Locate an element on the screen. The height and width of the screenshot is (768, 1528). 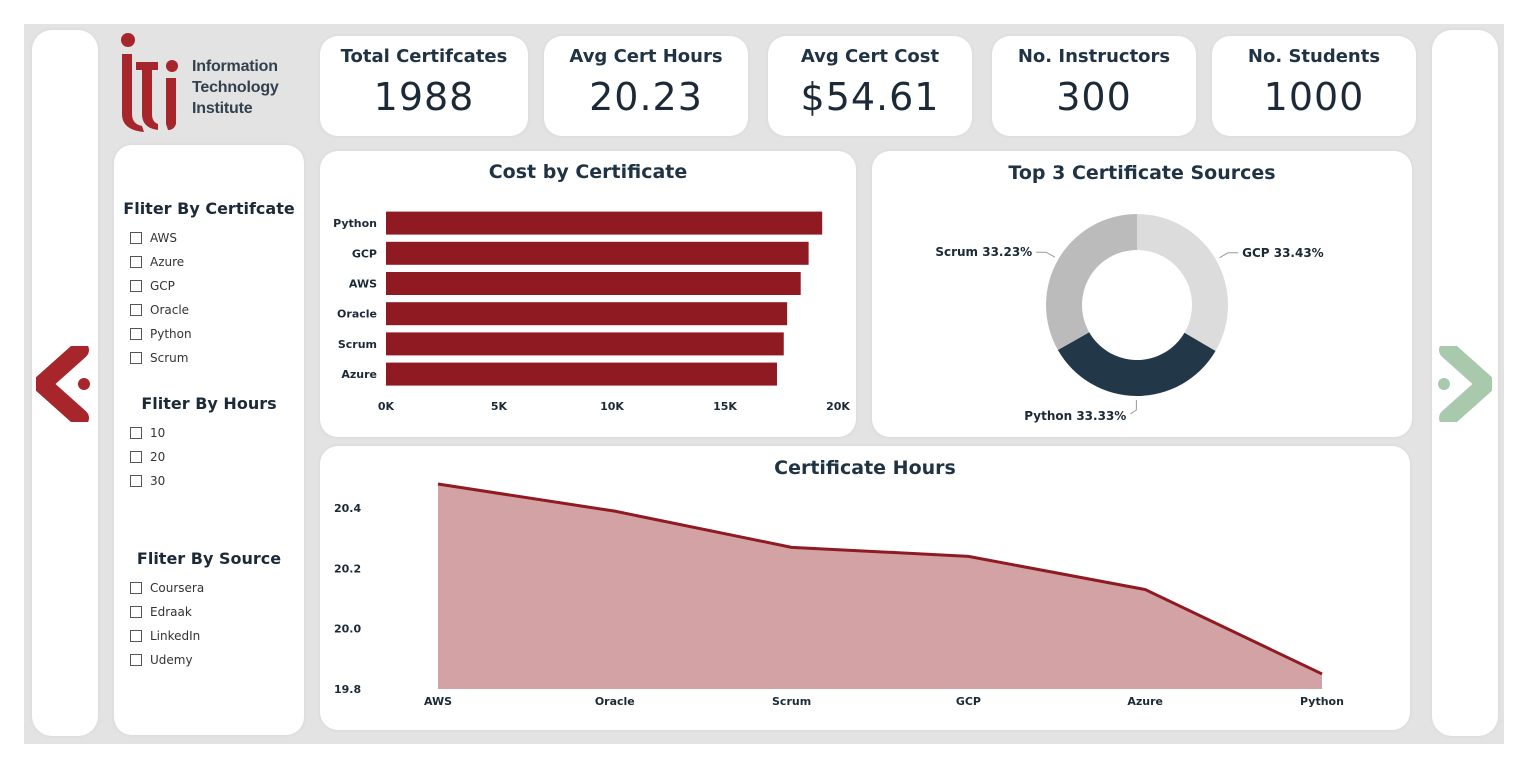
data-point-gcp is located at coordinates (968, 556).